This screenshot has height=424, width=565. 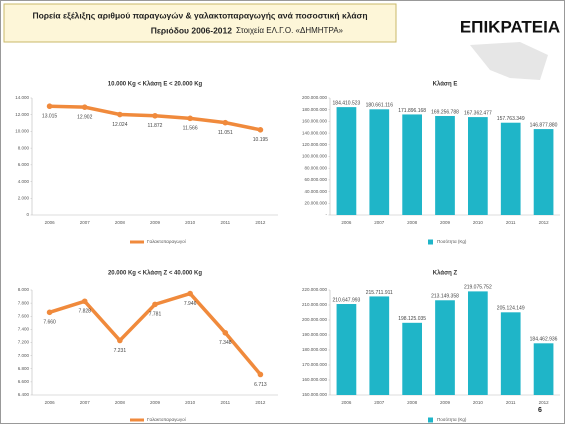 What do you see at coordinates (24, 164) in the screenshot?
I see `y-tick-label: 6.000` at bounding box center [24, 164].